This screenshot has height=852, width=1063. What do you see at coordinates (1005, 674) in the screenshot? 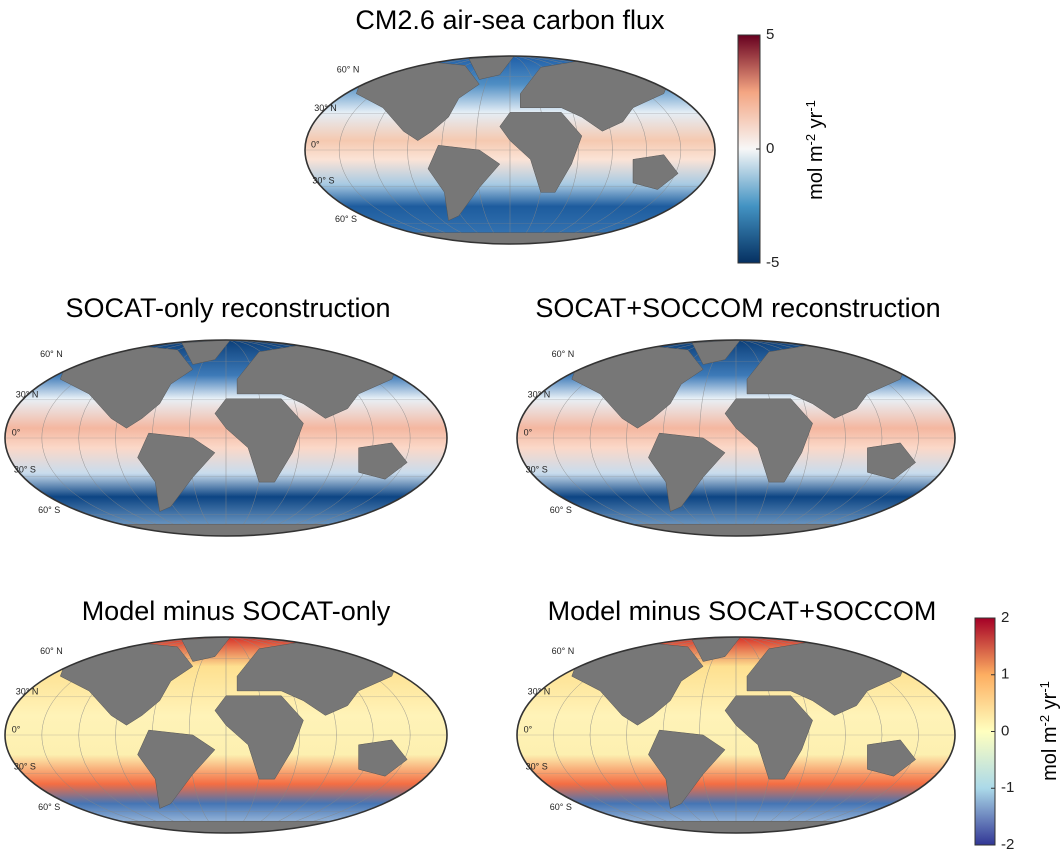
I see `colorbar-tick-label: 1` at bounding box center [1005, 674].